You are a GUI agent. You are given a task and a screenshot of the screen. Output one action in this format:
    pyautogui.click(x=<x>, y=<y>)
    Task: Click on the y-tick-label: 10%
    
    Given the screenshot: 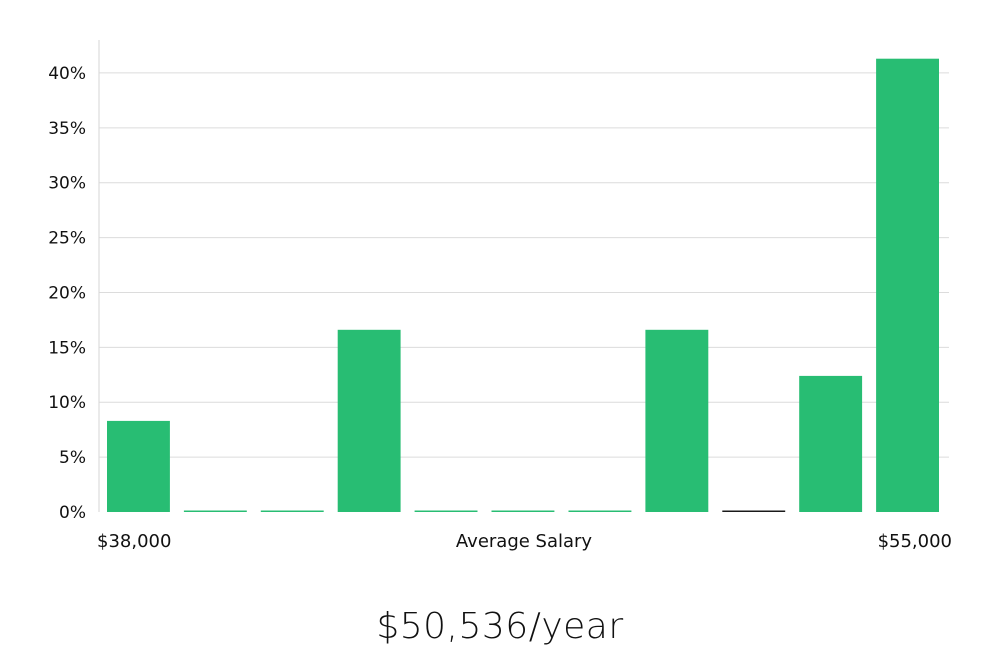 What is the action you would take?
    pyautogui.click(x=67, y=403)
    